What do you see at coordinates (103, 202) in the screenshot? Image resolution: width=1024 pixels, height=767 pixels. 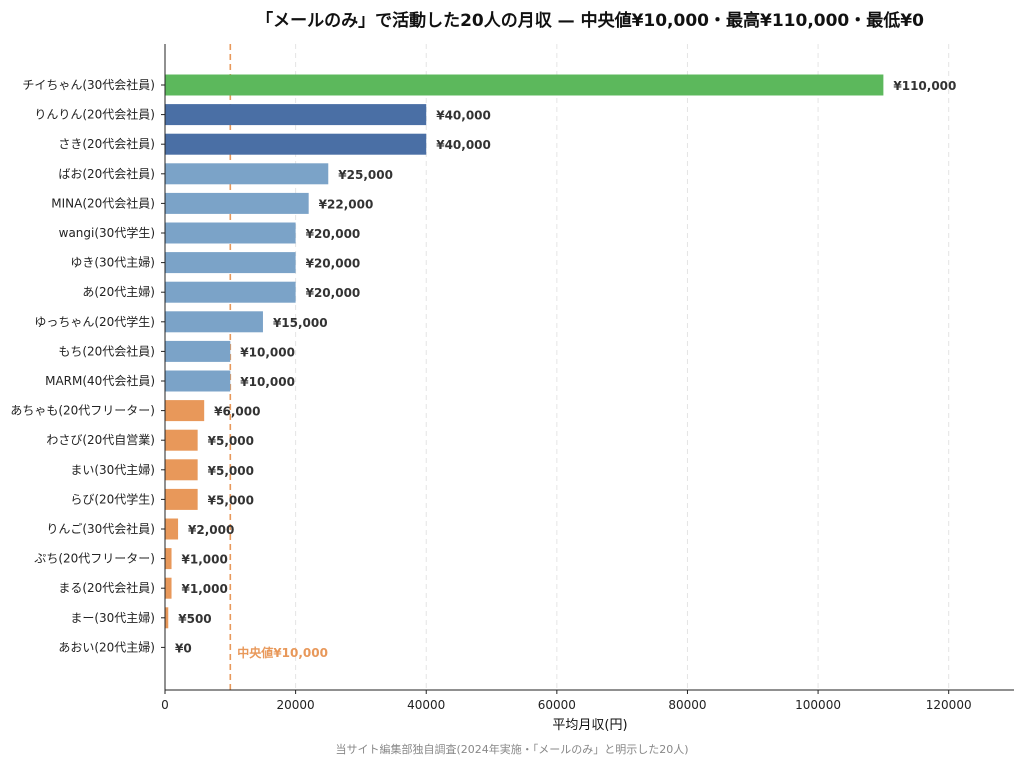 I see `category-label: MINA(20代会社員)` at bounding box center [103, 202].